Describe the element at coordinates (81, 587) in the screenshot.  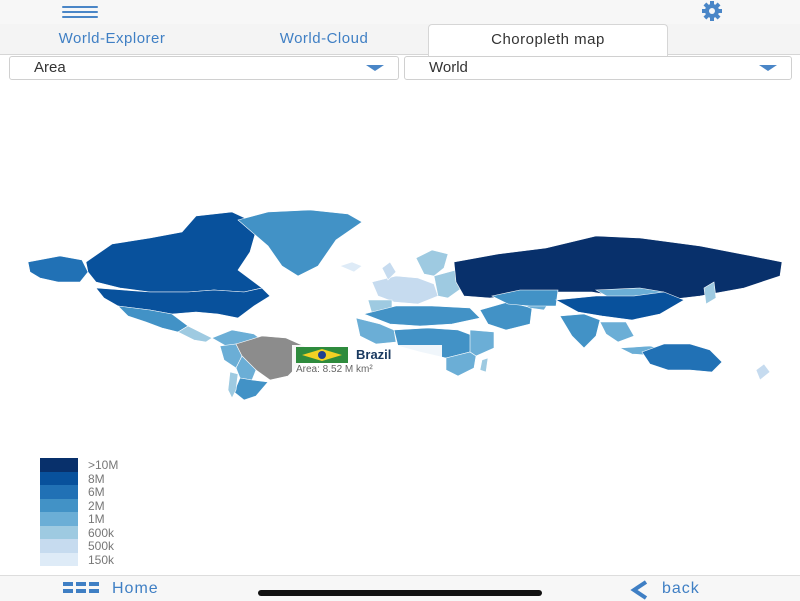
I see `grid-icon` at that location.